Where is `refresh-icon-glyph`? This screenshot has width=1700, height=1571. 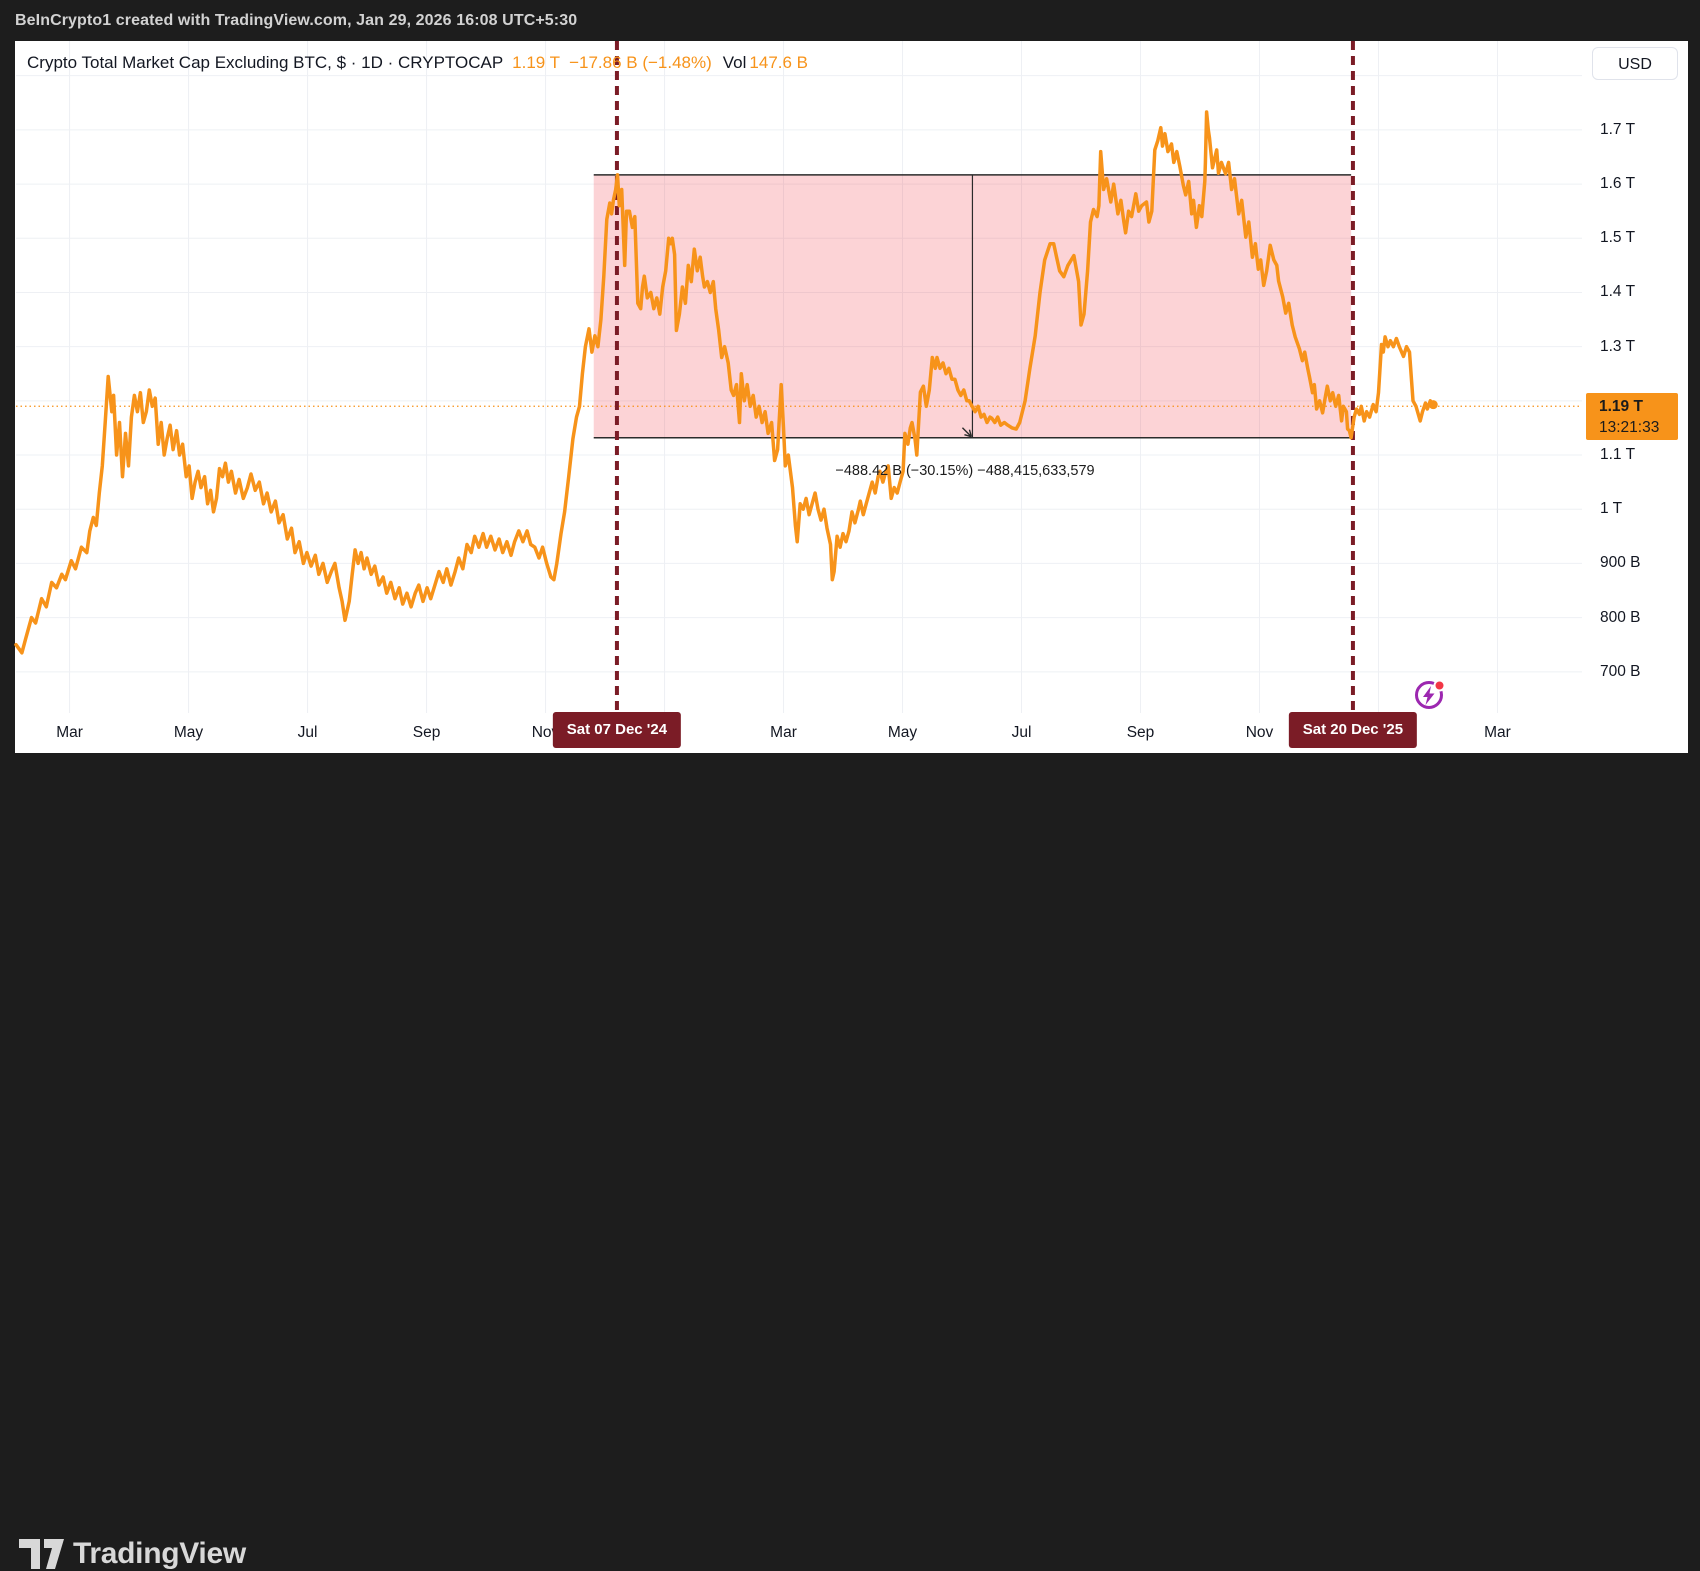
refresh-icon-glyph is located at coordinates (1430, 694).